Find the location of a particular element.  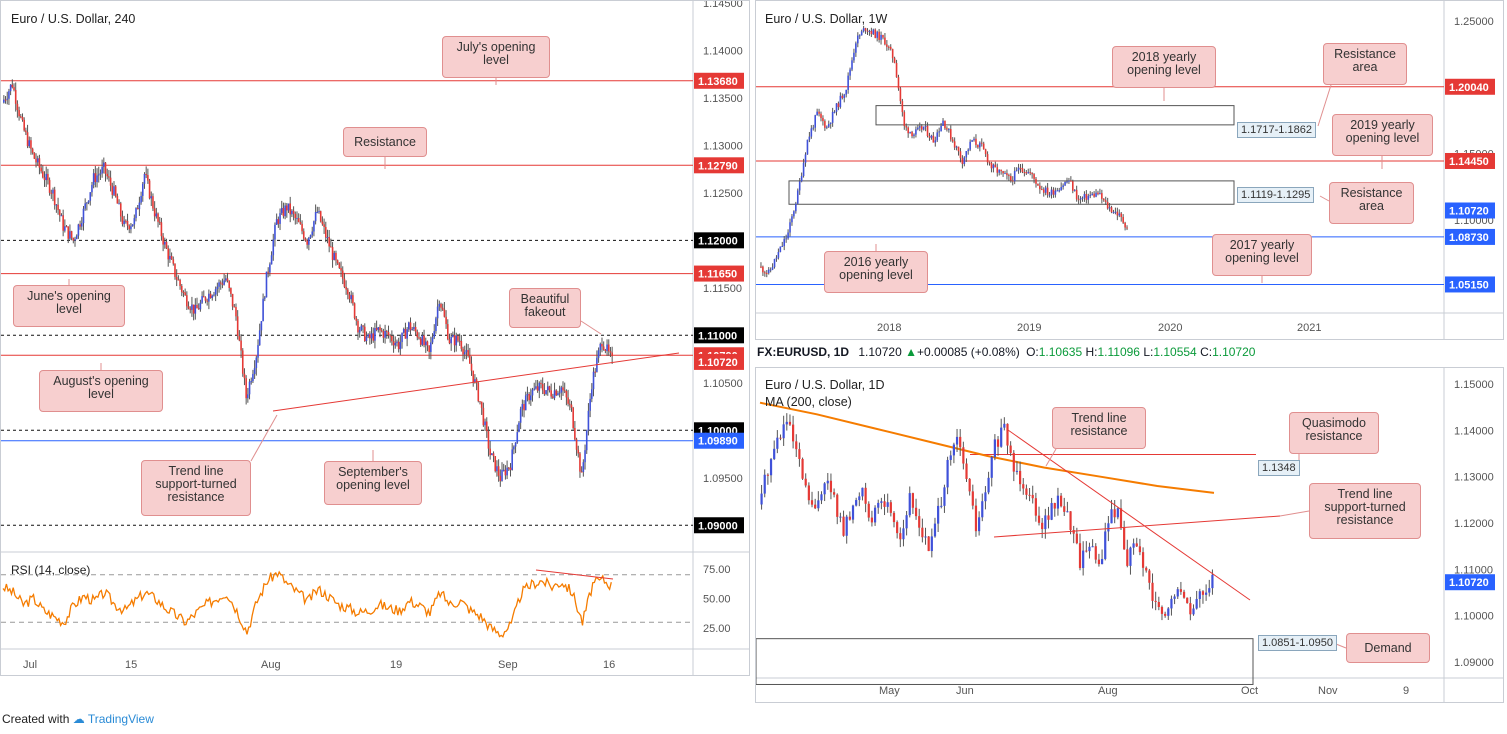

footer-created-with: Created with is located at coordinates (36, 719).